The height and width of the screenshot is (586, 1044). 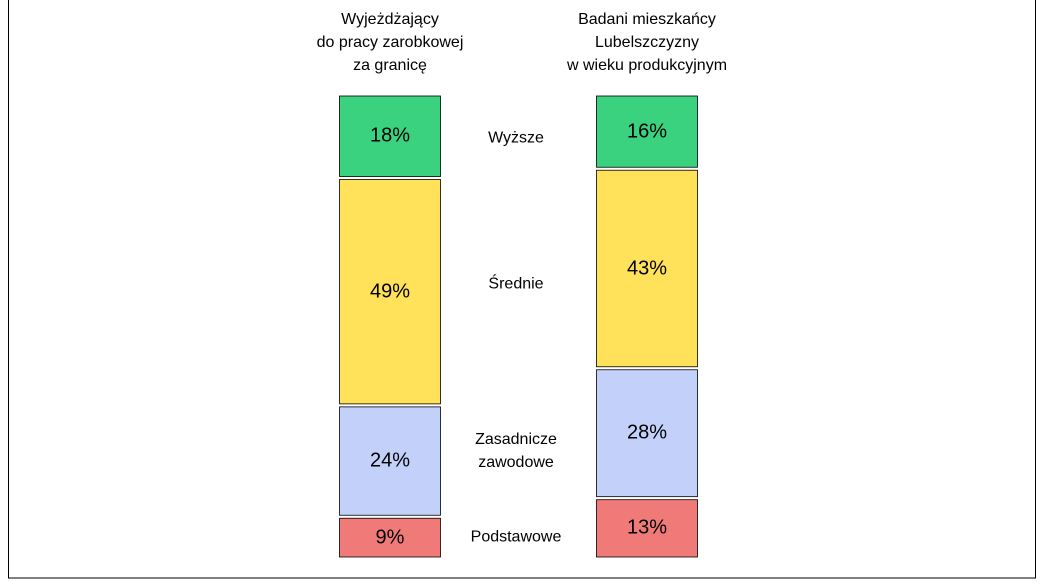 What do you see at coordinates (516, 284) in the screenshot?
I see `legend-label: Średnie` at bounding box center [516, 284].